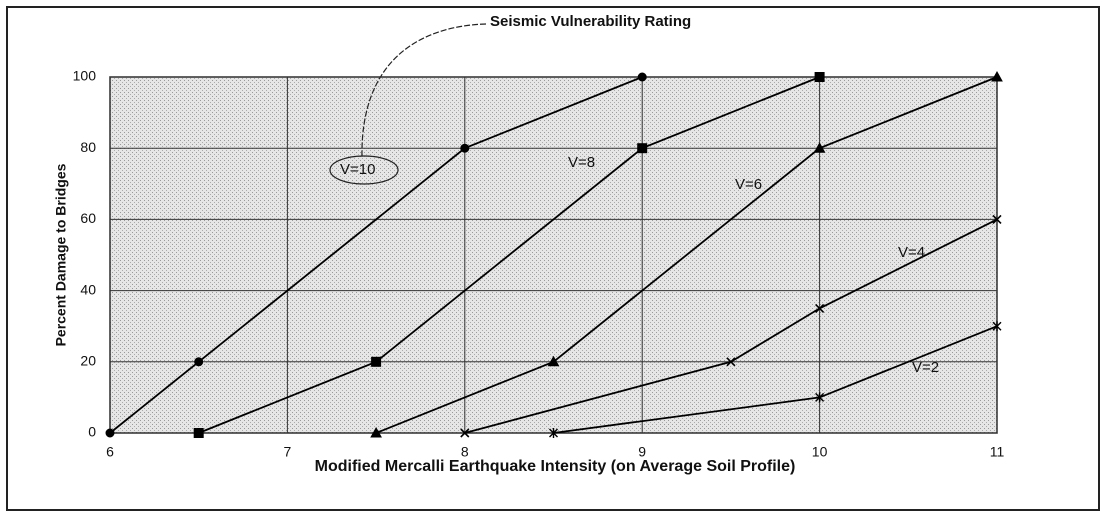 This screenshot has width=1108, height=524. I want to click on y-tick-label: 20, so click(88, 361).